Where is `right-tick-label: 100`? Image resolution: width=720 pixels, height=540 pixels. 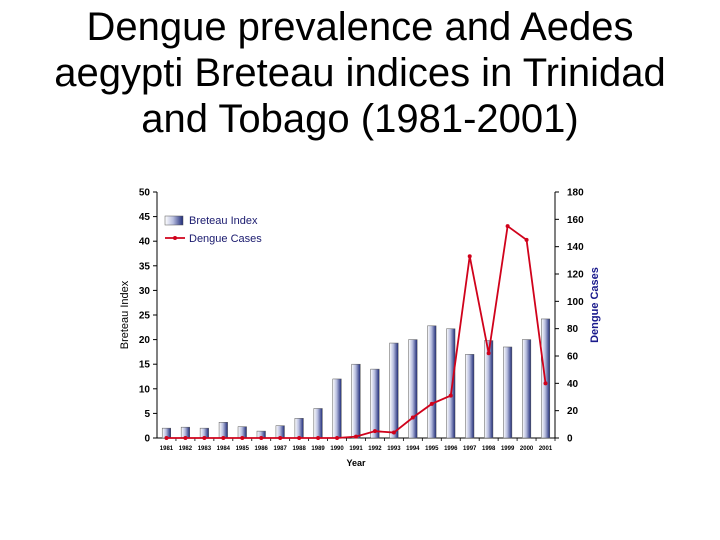
right-tick-label: 100 is located at coordinates (575, 302).